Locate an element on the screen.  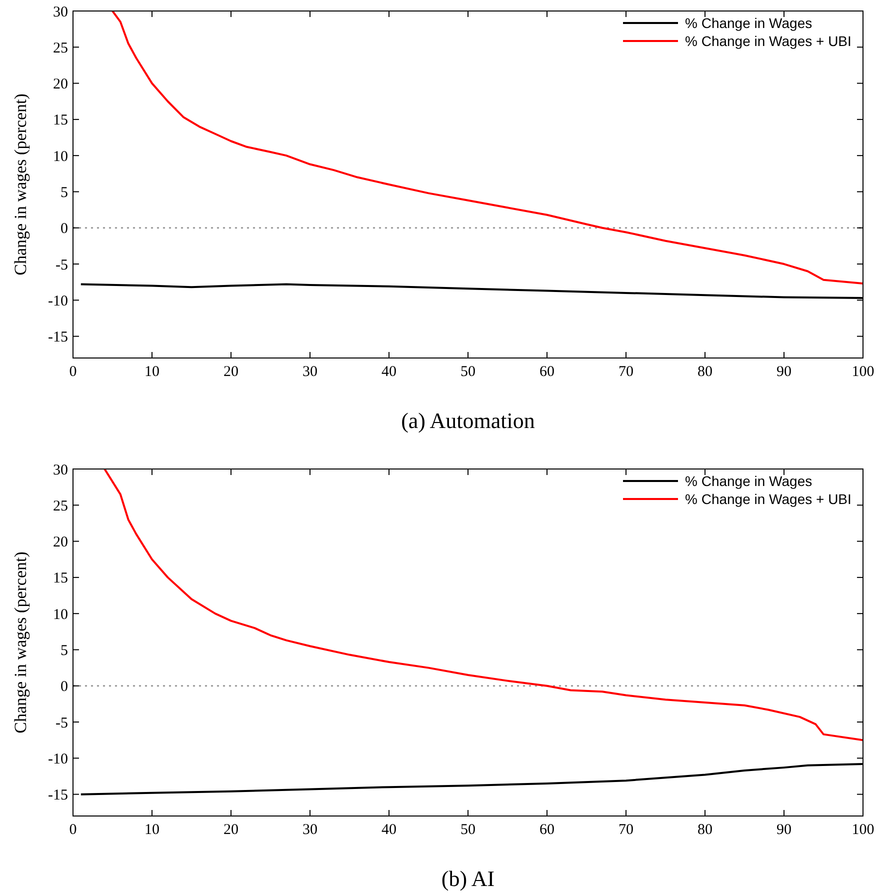
text: (b) AI is located at coordinates (468, 878).